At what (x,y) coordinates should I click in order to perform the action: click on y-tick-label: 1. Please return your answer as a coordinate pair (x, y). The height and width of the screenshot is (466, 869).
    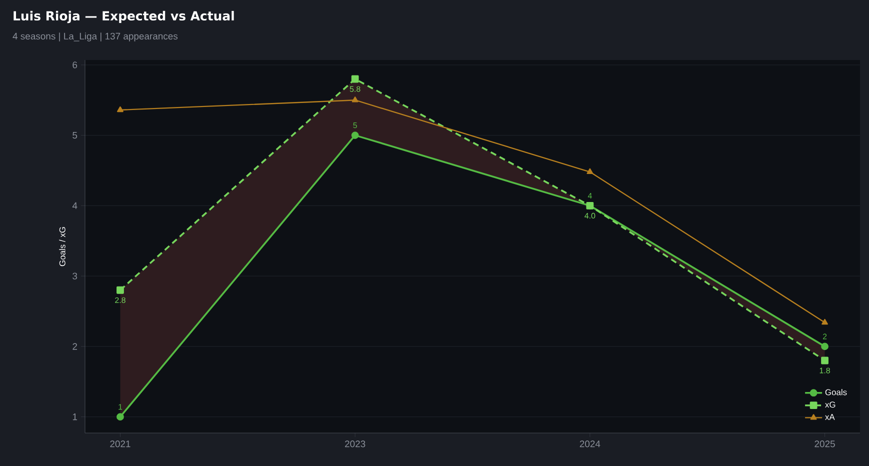
    Looking at the image, I should click on (75, 417).